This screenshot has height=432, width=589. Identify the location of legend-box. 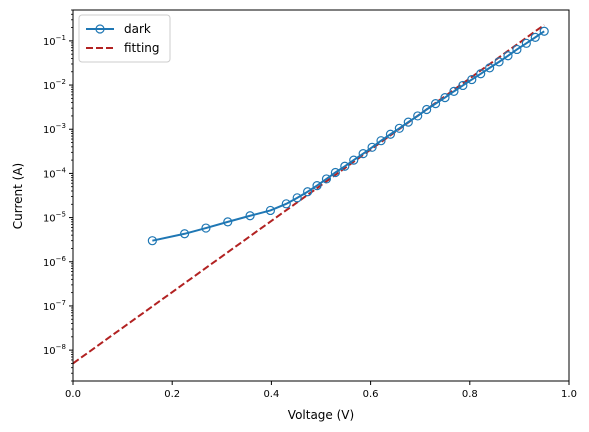
(124, 38).